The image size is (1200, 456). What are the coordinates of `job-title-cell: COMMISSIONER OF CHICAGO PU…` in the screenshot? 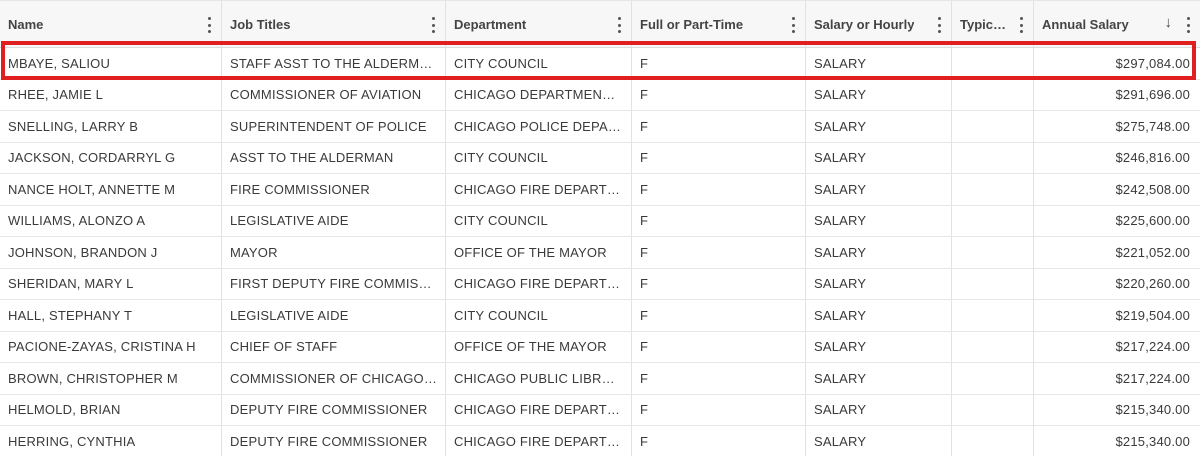 It's located at (334, 378).